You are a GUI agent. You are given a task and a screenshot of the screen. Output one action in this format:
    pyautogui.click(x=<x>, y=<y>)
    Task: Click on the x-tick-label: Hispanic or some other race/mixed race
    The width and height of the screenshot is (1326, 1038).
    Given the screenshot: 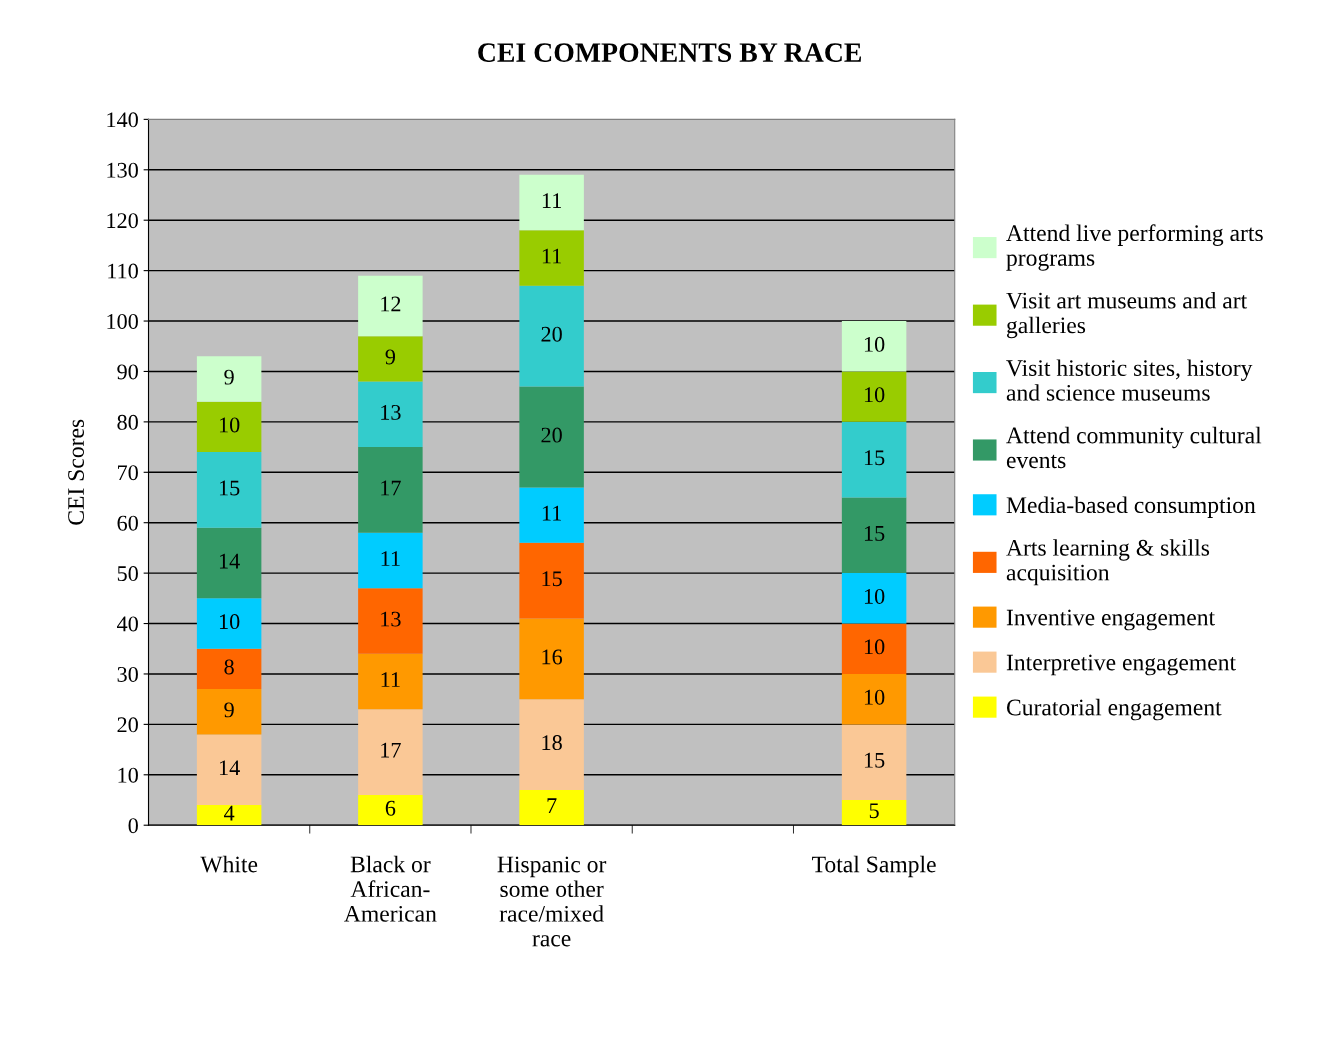 What is the action you would take?
    pyautogui.click(x=552, y=901)
    